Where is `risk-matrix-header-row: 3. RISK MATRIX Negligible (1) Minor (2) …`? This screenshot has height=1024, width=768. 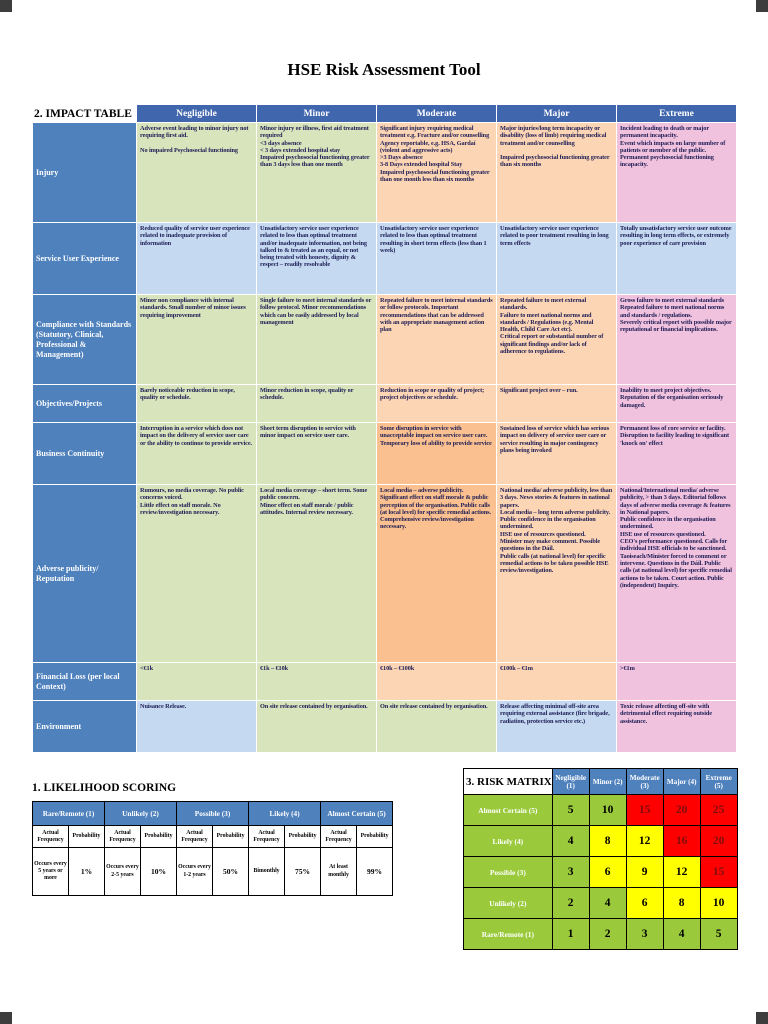 risk-matrix-header-row: 3. RISK MATRIX Negligible (1) Minor (2) … is located at coordinates (600, 781).